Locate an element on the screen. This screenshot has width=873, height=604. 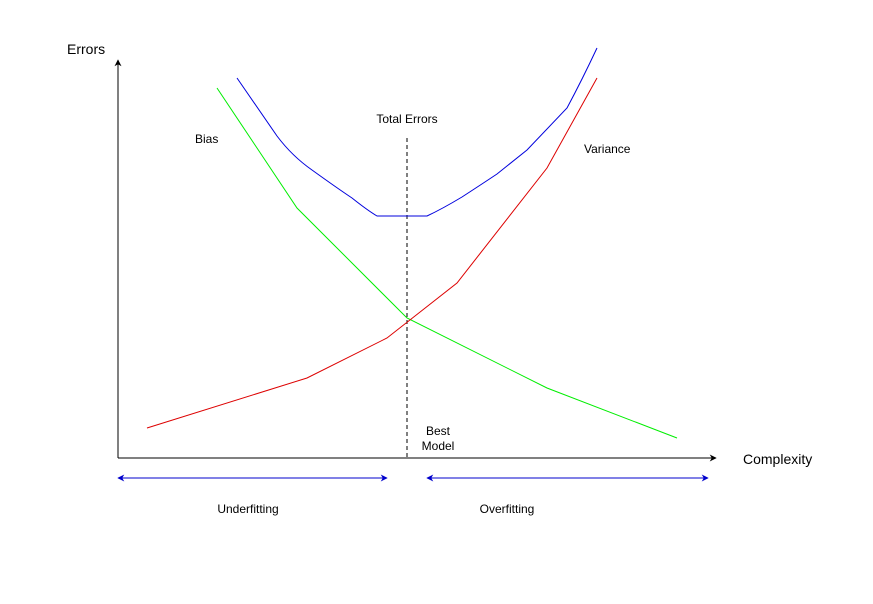
best-model-label-line1: Best is located at coordinates (438, 431).